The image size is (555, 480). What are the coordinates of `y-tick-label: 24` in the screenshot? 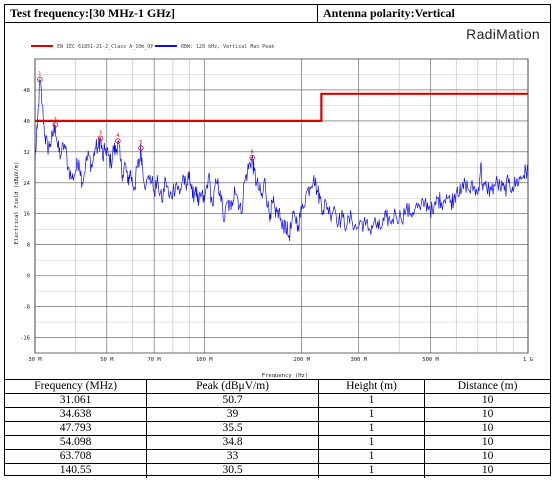 It's located at (26, 184).